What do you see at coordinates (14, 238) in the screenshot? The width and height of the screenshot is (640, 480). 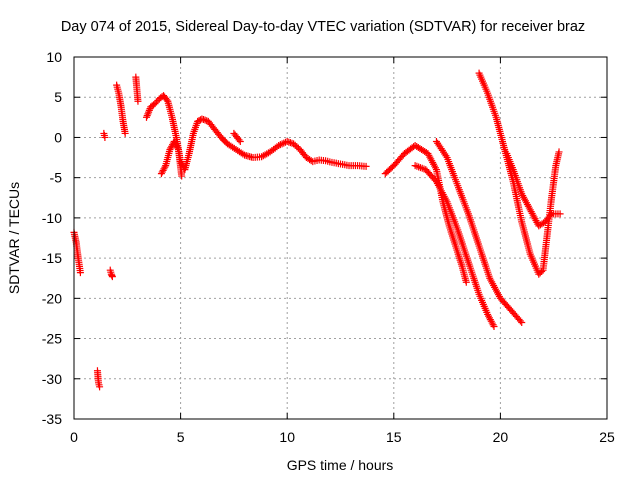 I see `y-axis-label: SDTVAR / TECUs` at bounding box center [14, 238].